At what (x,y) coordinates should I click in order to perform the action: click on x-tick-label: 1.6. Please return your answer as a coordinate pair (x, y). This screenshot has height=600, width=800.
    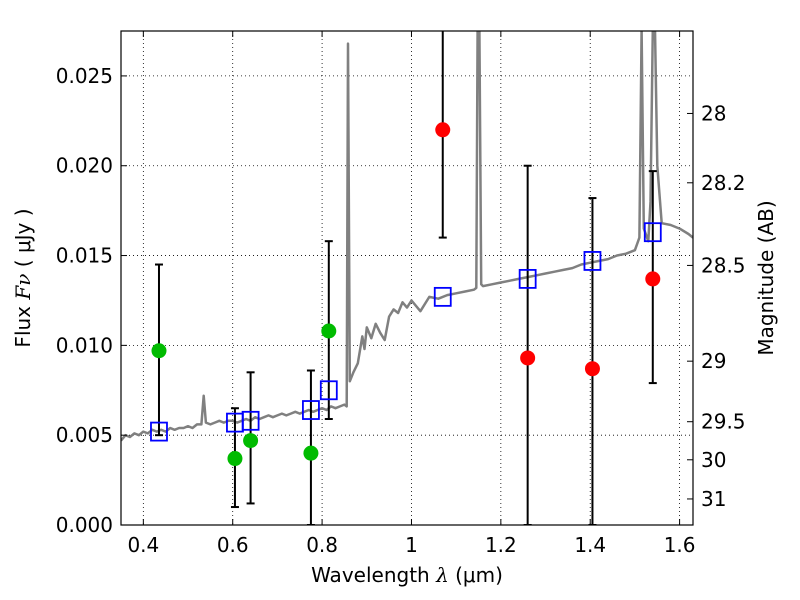
    Looking at the image, I should click on (680, 545).